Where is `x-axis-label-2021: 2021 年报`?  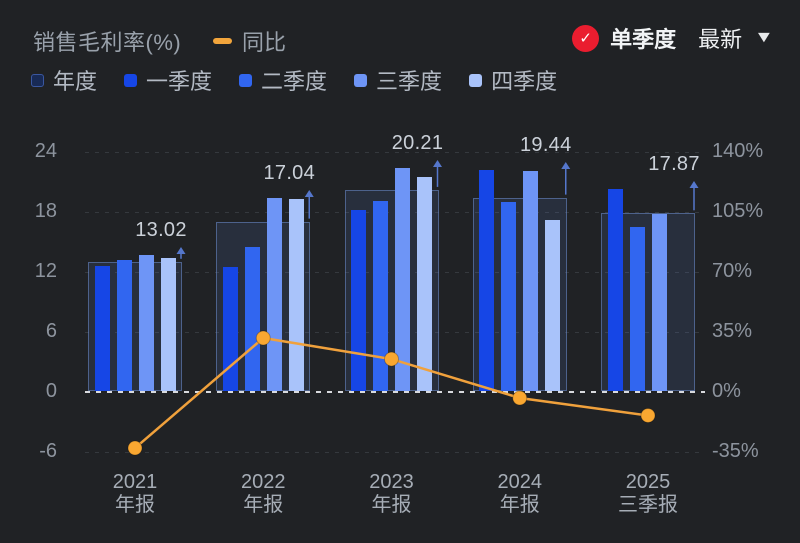 x-axis-label-2021: 2021 年报 is located at coordinates (135, 494).